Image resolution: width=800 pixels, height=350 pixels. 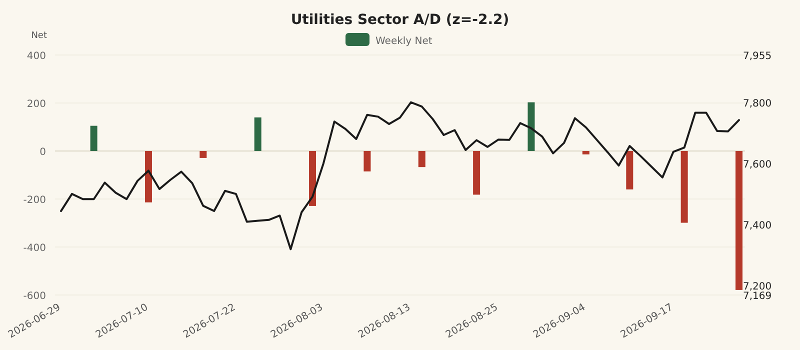 I want to click on y-tick-label: -600, so click(x=34, y=296).